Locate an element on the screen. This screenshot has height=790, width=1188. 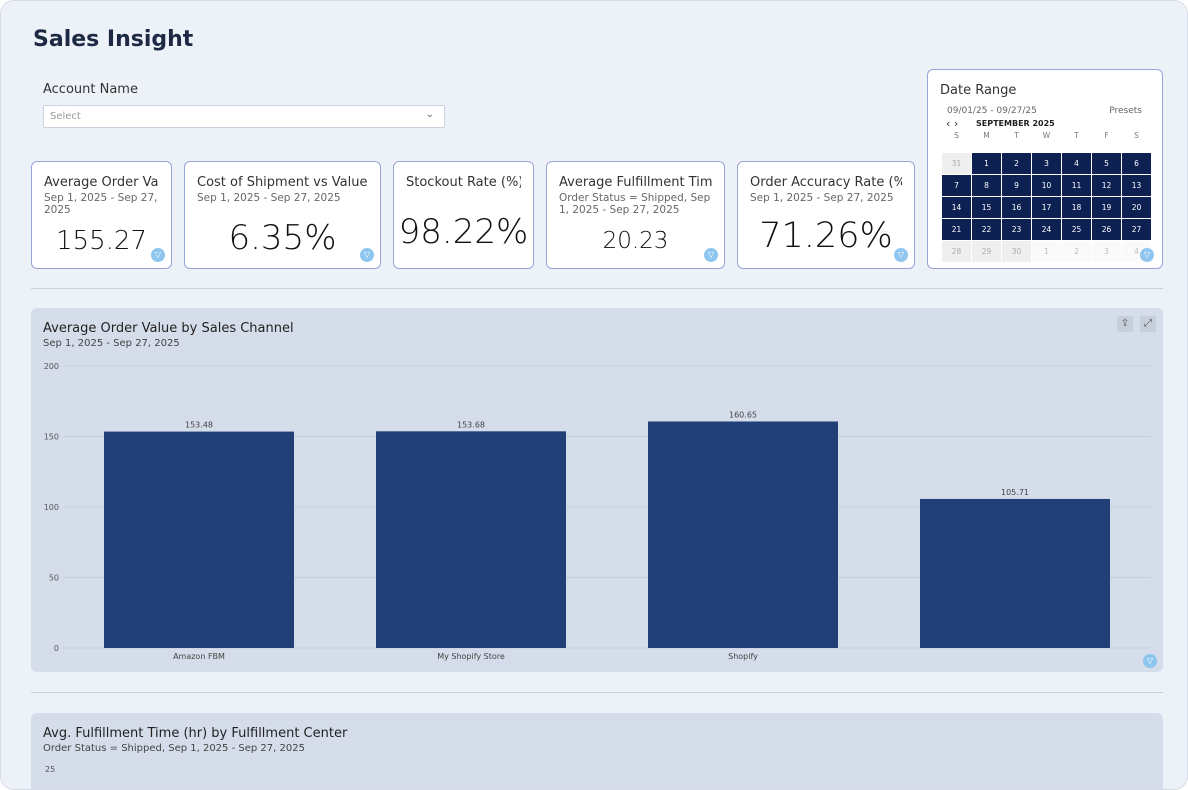
y-tick: 25 is located at coordinates (50, 769).